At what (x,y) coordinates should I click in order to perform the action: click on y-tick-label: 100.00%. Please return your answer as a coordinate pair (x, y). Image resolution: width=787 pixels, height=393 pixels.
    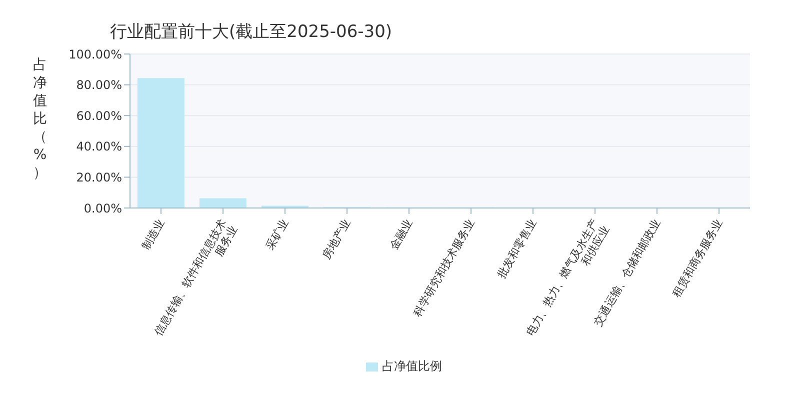
    Looking at the image, I should click on (95, 54).